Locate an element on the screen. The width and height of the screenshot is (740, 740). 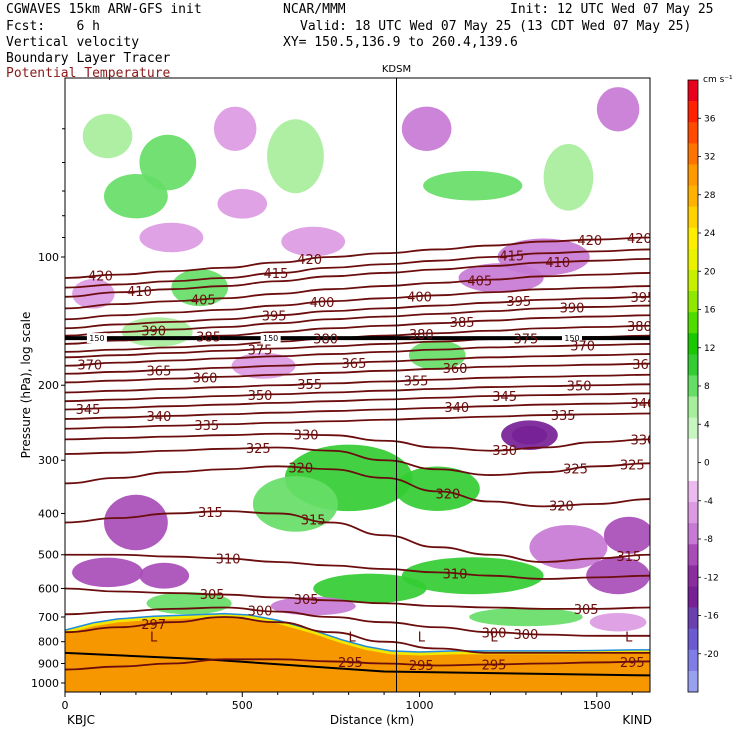
colorbar-tick-label: 20 is located at coordinates (710, 272).